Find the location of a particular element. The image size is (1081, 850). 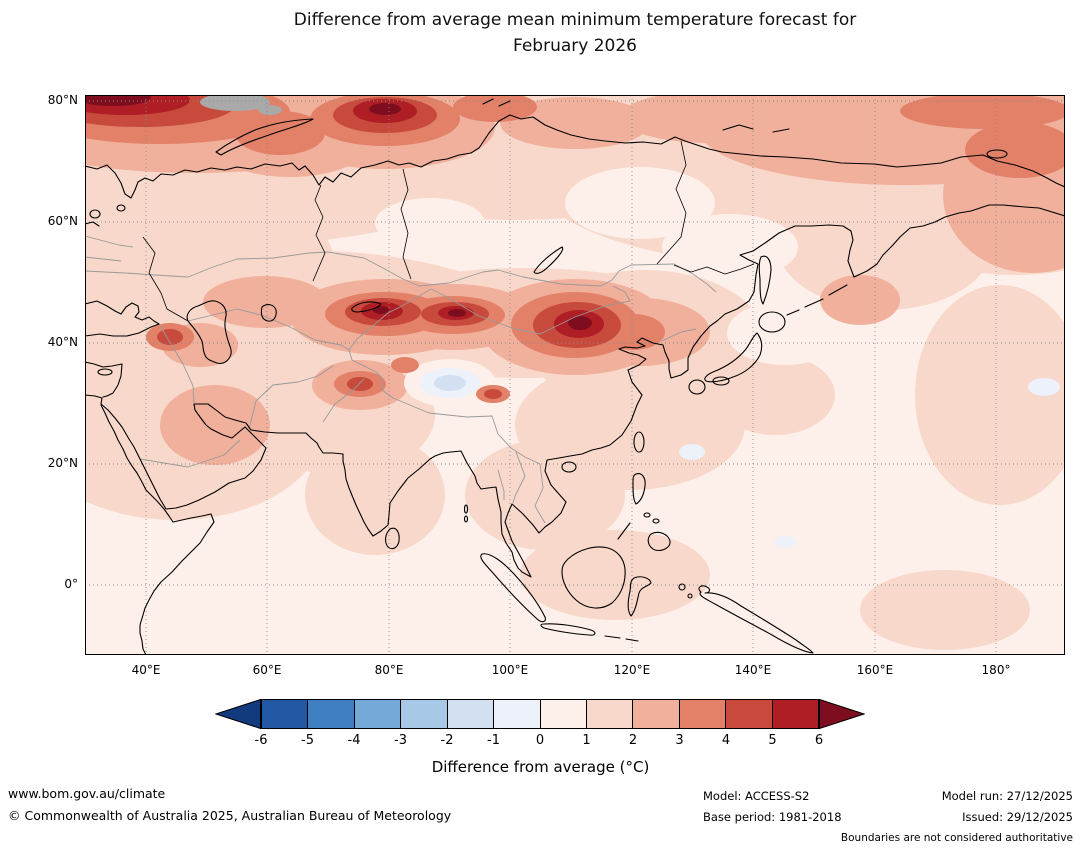

footer-model: Model: ACCESS-S2 is located at coordinates (756, 796).